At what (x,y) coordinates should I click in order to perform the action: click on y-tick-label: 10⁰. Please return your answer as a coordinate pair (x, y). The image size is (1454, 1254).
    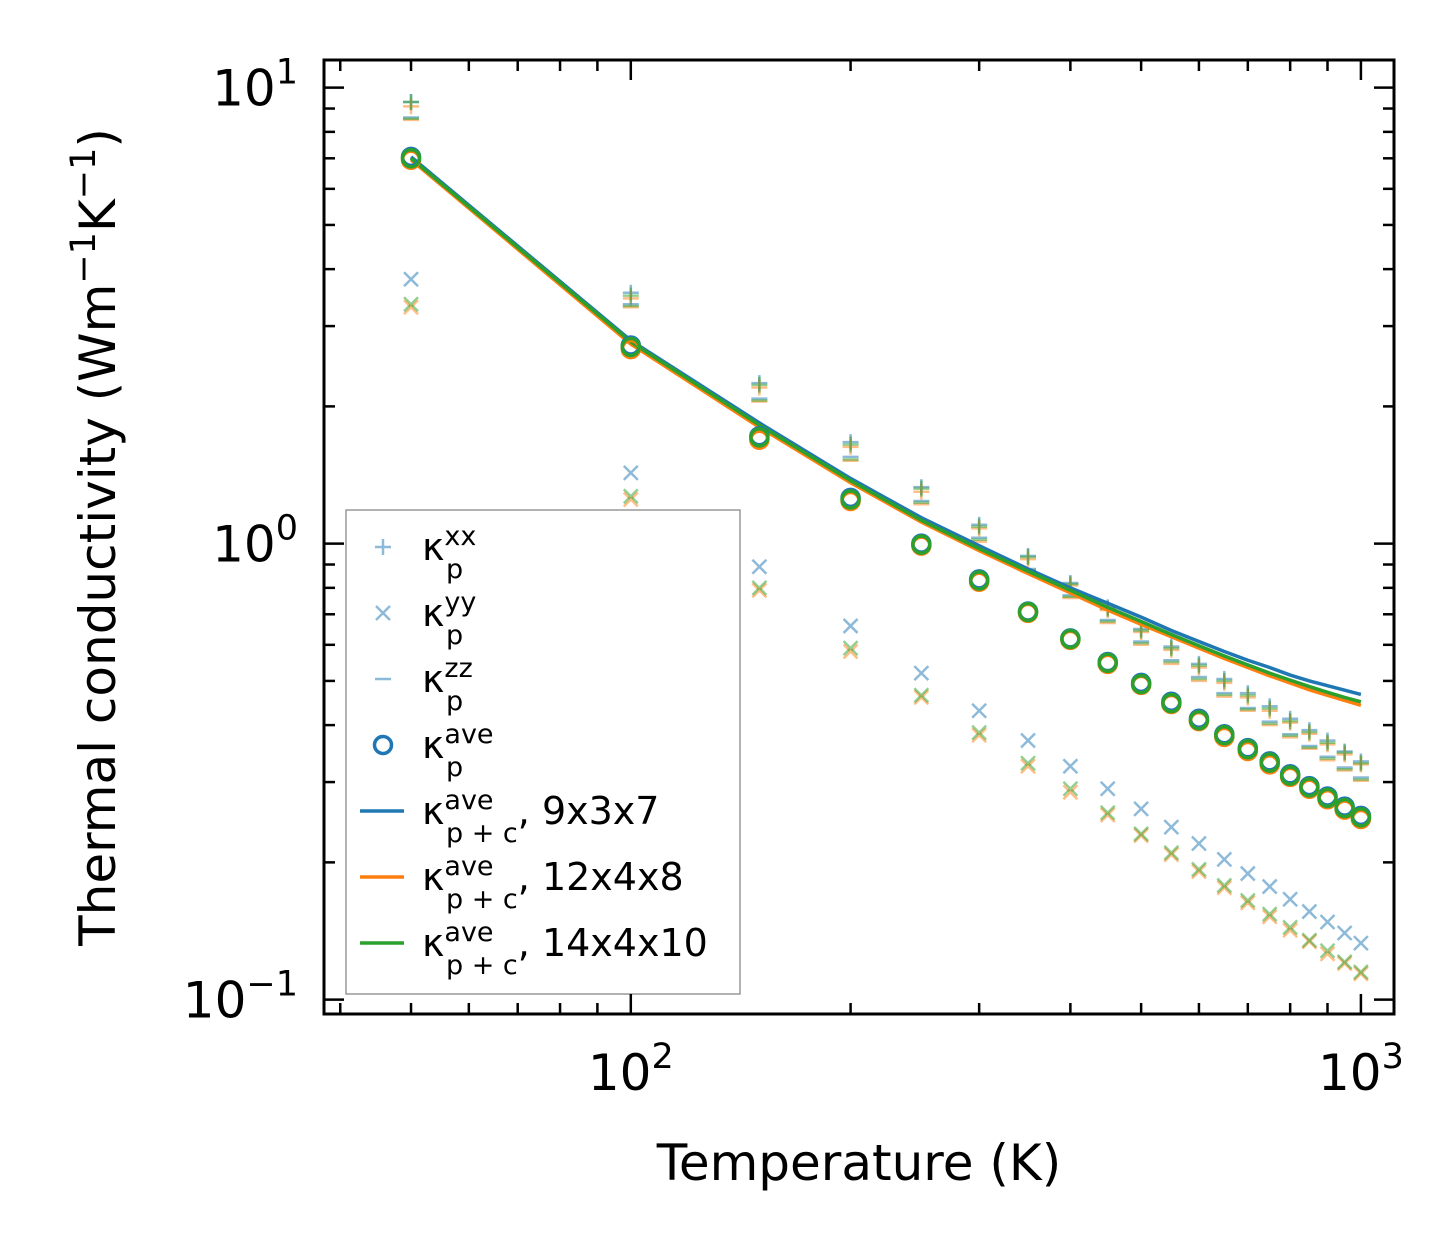
    Looking at the image, I should click on (255, 541).